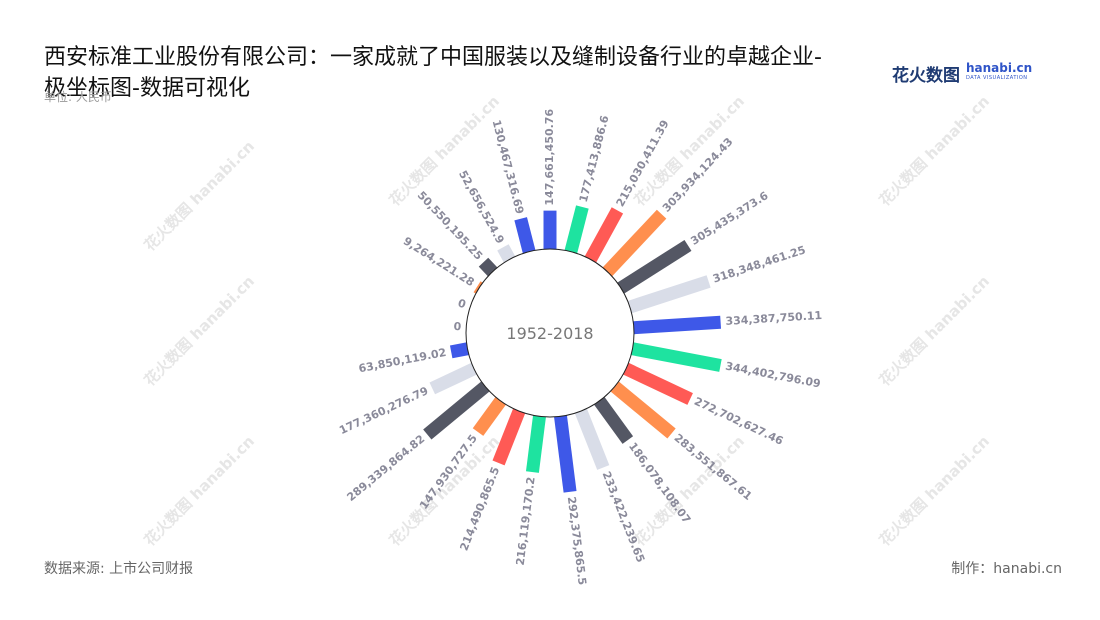  What do you see at coordinates (643, 163) in the screenshot?
I see `bar-value-label: 215,030,411.39` at bounding box center [643, 163].